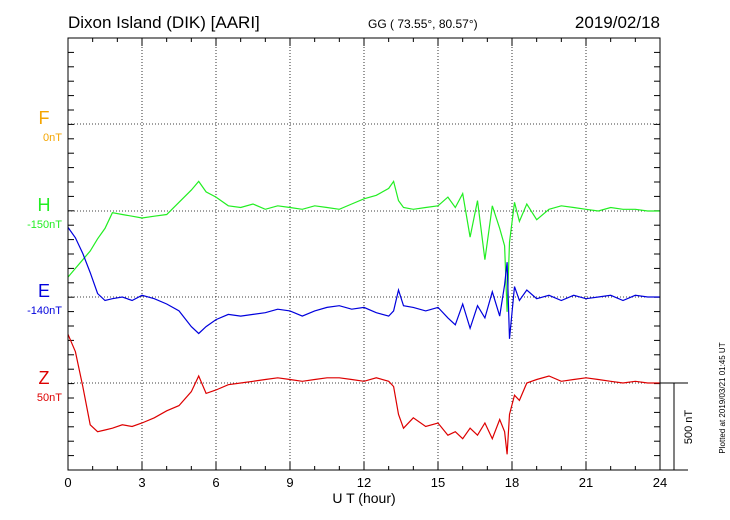 The width and height of the screenshot is (730, 520). I want to click on x-tick-label: 6, so click(215, 482).